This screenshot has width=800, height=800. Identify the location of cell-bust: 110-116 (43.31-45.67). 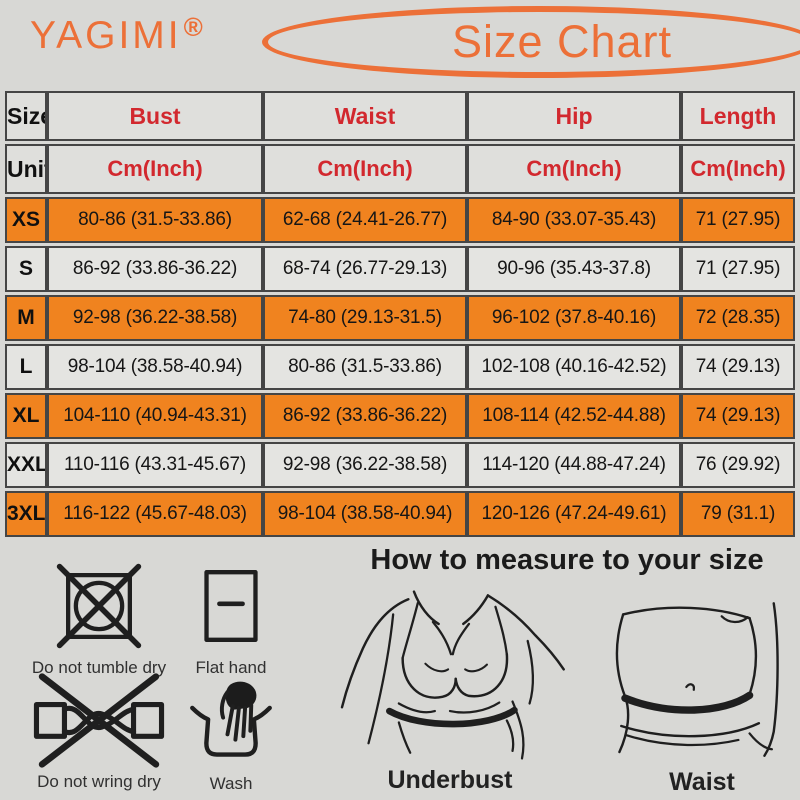
(155, 465).